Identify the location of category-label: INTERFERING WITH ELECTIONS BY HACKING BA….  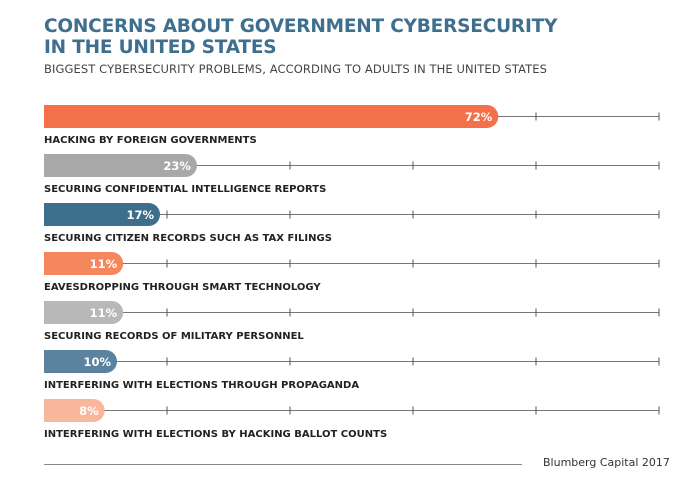
(215, 434).